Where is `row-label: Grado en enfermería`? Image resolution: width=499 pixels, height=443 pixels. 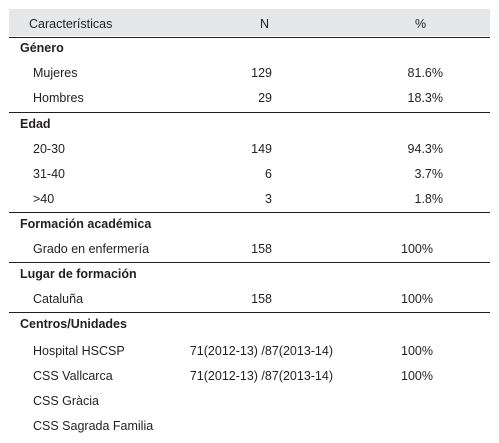
row-label: Grado en enfermería is located at coordinates (91, 249).